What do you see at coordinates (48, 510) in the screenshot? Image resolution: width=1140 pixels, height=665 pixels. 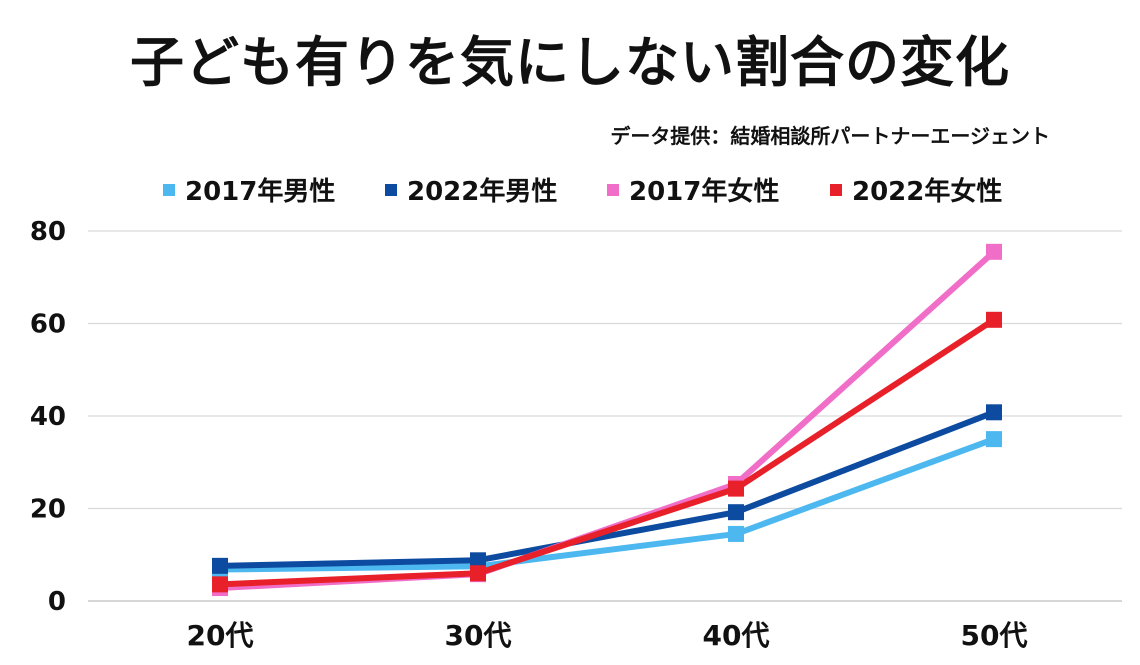 I see `y-tick-label: 20` at bounding box center [48, 510].